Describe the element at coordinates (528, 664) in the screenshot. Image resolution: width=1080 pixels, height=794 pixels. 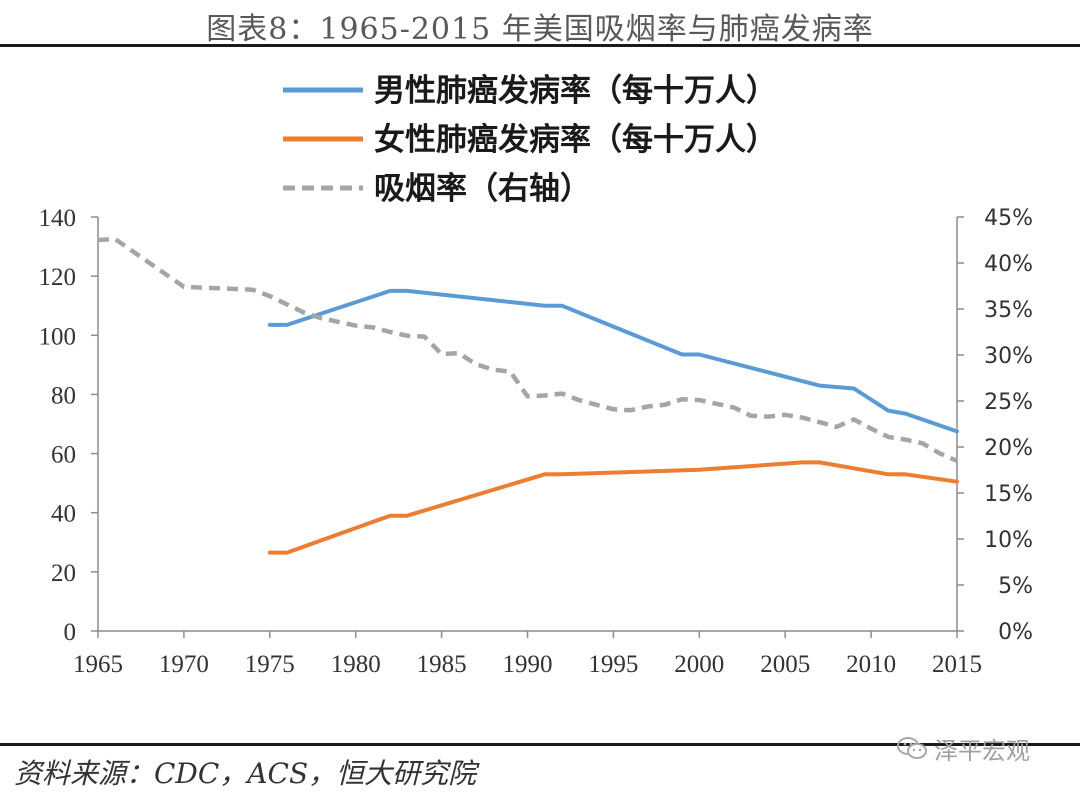
I see `x-tick-label: 1990` at that location.